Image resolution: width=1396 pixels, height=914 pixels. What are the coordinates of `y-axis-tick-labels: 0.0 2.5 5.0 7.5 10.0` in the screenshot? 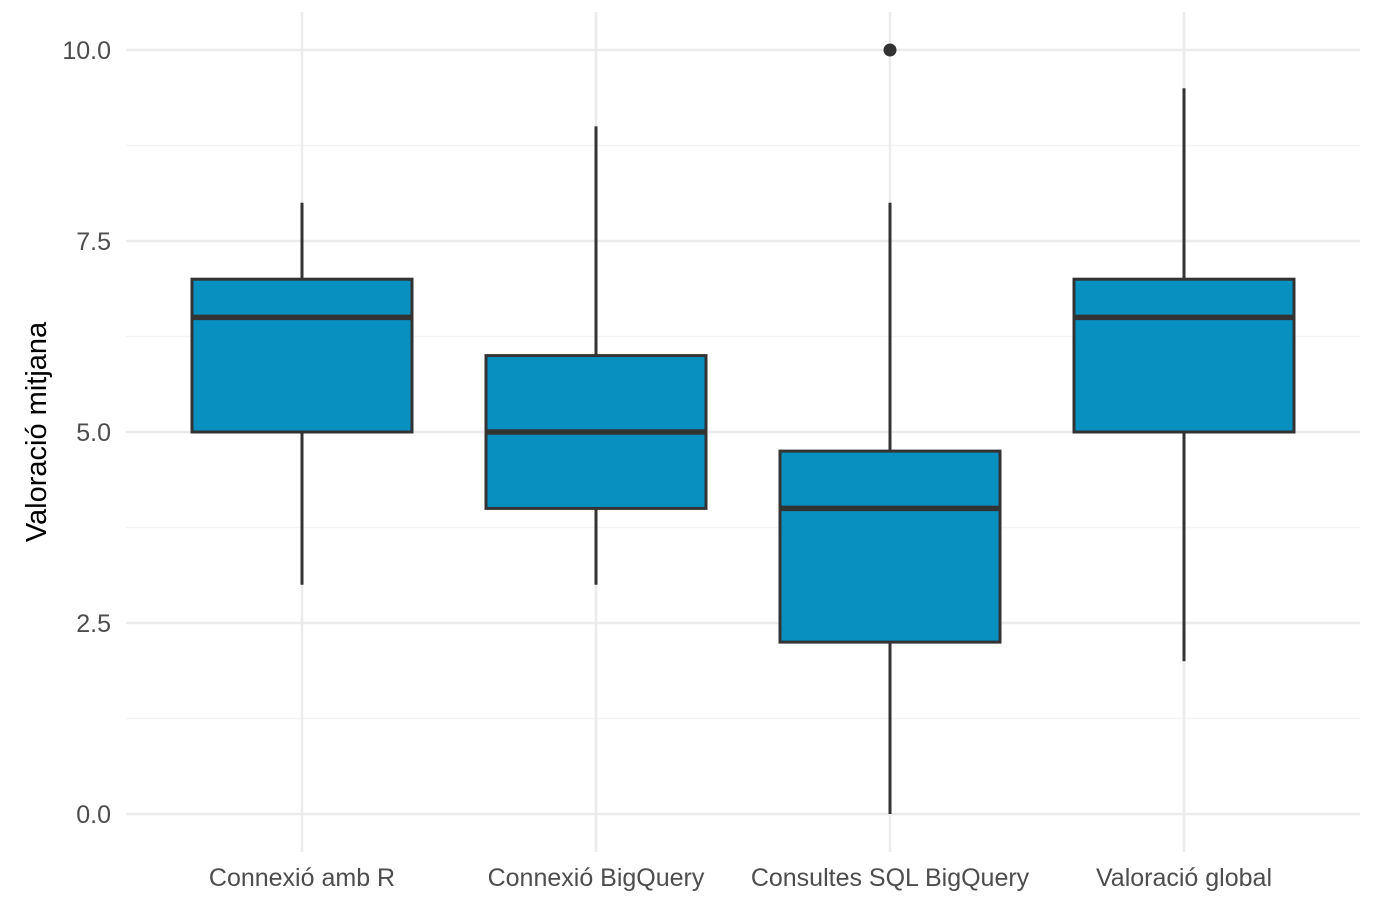 It's located at (86, 433).